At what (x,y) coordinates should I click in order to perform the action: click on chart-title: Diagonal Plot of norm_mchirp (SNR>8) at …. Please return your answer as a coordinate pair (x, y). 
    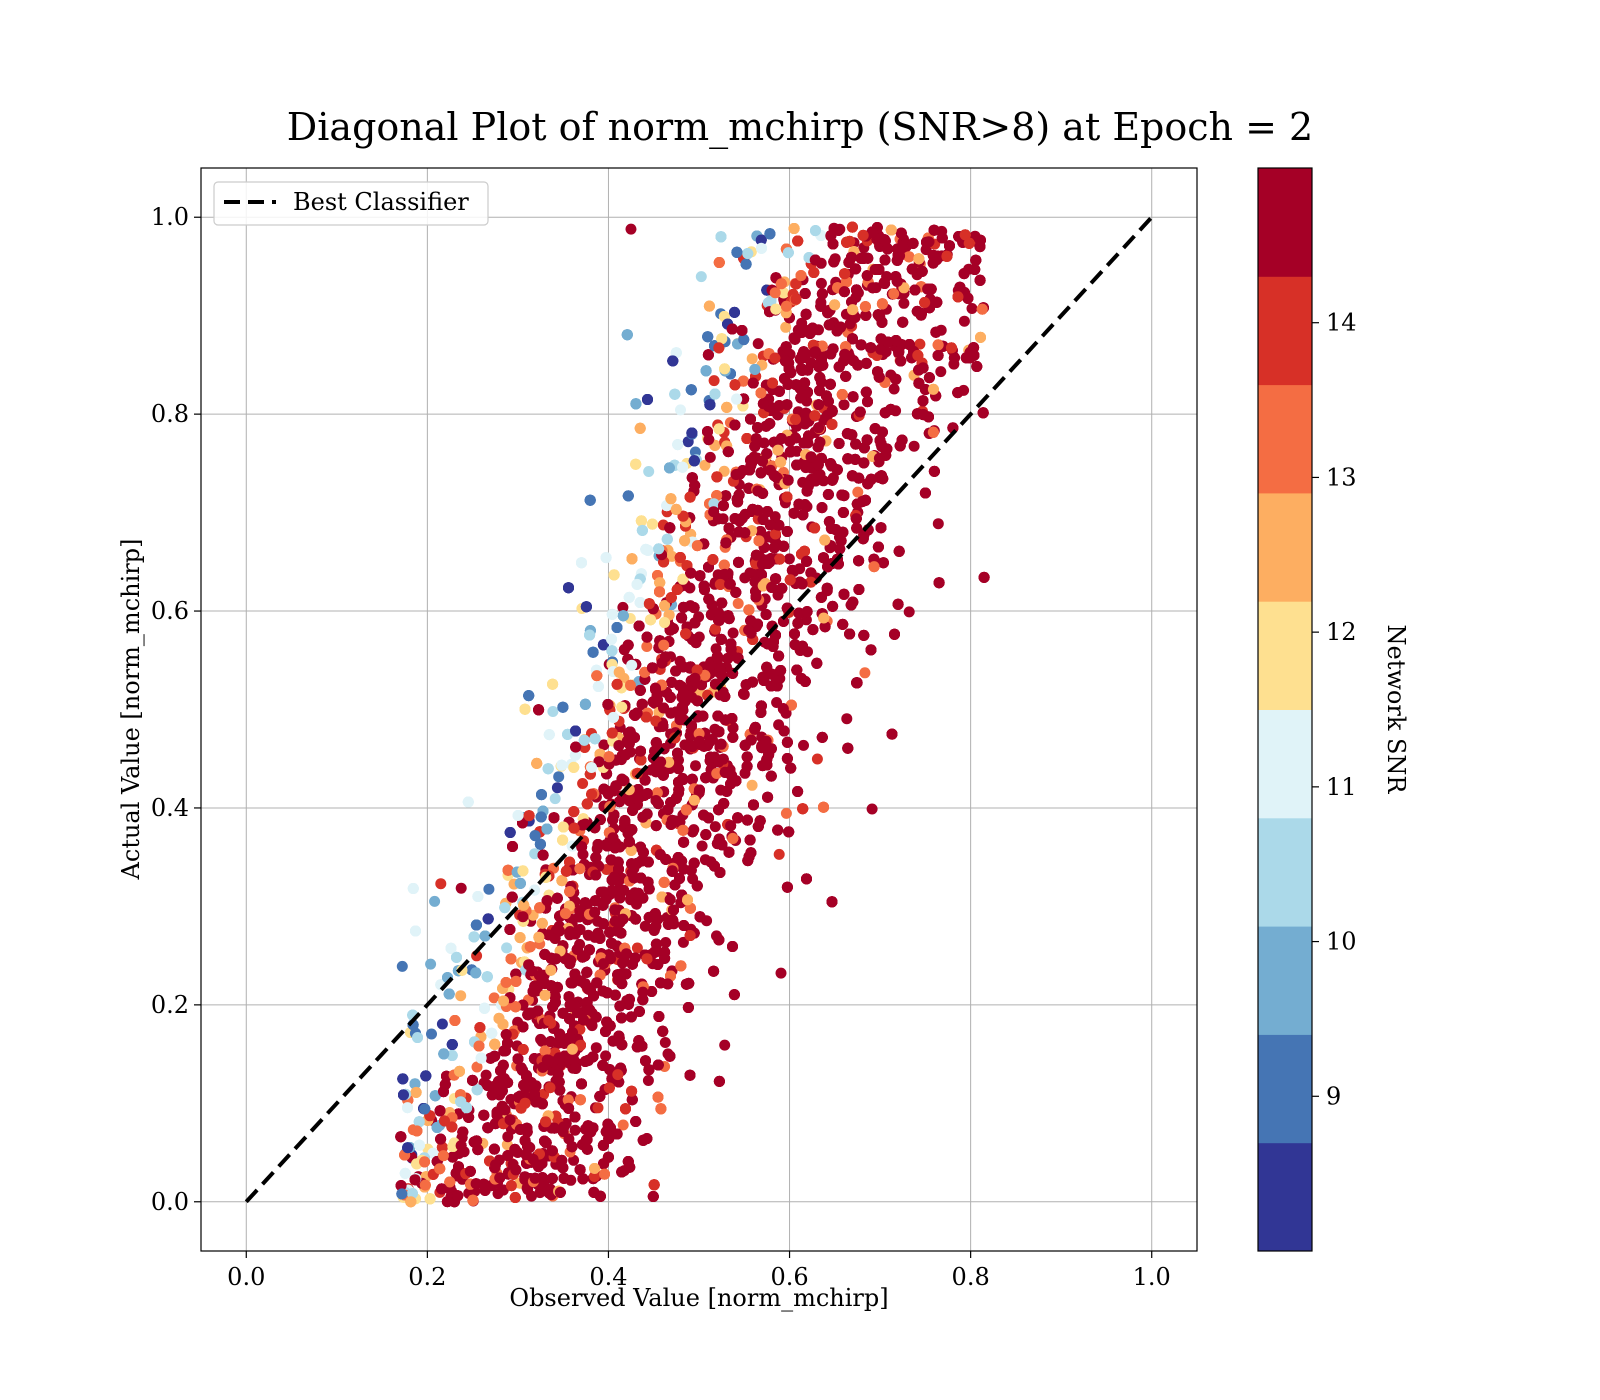
    Looking at the image, I should click on (800, 127).